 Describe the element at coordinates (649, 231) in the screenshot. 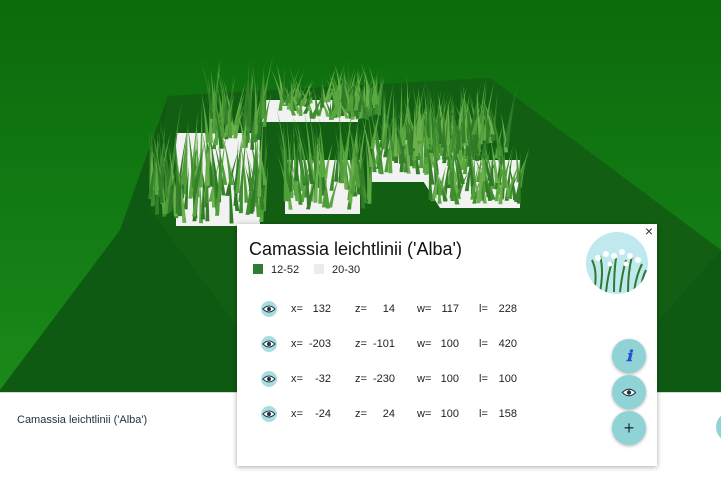

I see `close-button: ×` at that location.